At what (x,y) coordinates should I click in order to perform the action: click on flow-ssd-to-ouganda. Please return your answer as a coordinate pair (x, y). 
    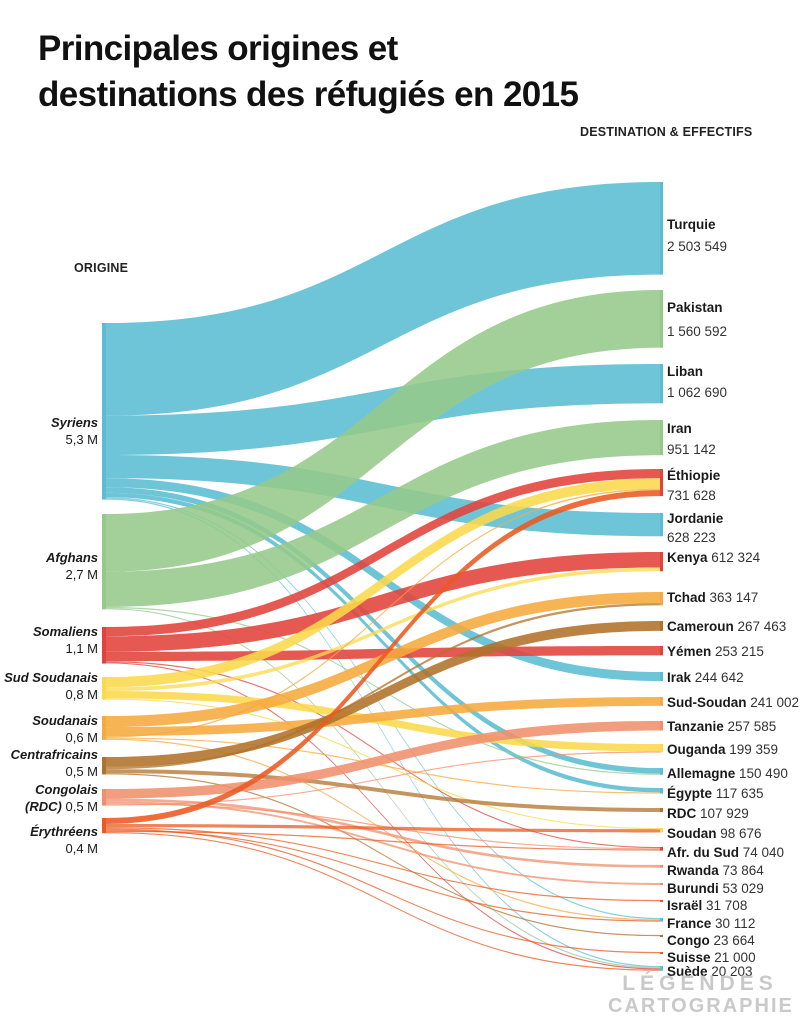
    Looking at the image, I should click on (383, 721).